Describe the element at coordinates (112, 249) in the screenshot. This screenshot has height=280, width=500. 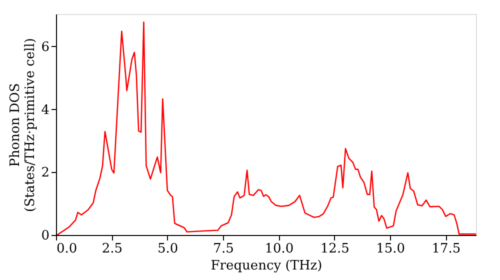
I see `x-tick-label: 2.5` at that location.